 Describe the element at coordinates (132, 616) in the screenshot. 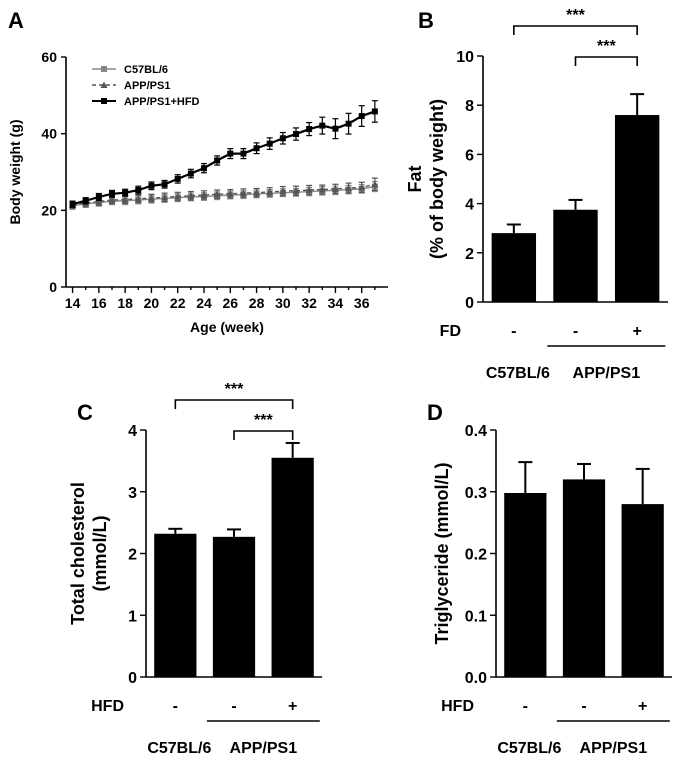

I see `y-tick-label: 1` at that location.